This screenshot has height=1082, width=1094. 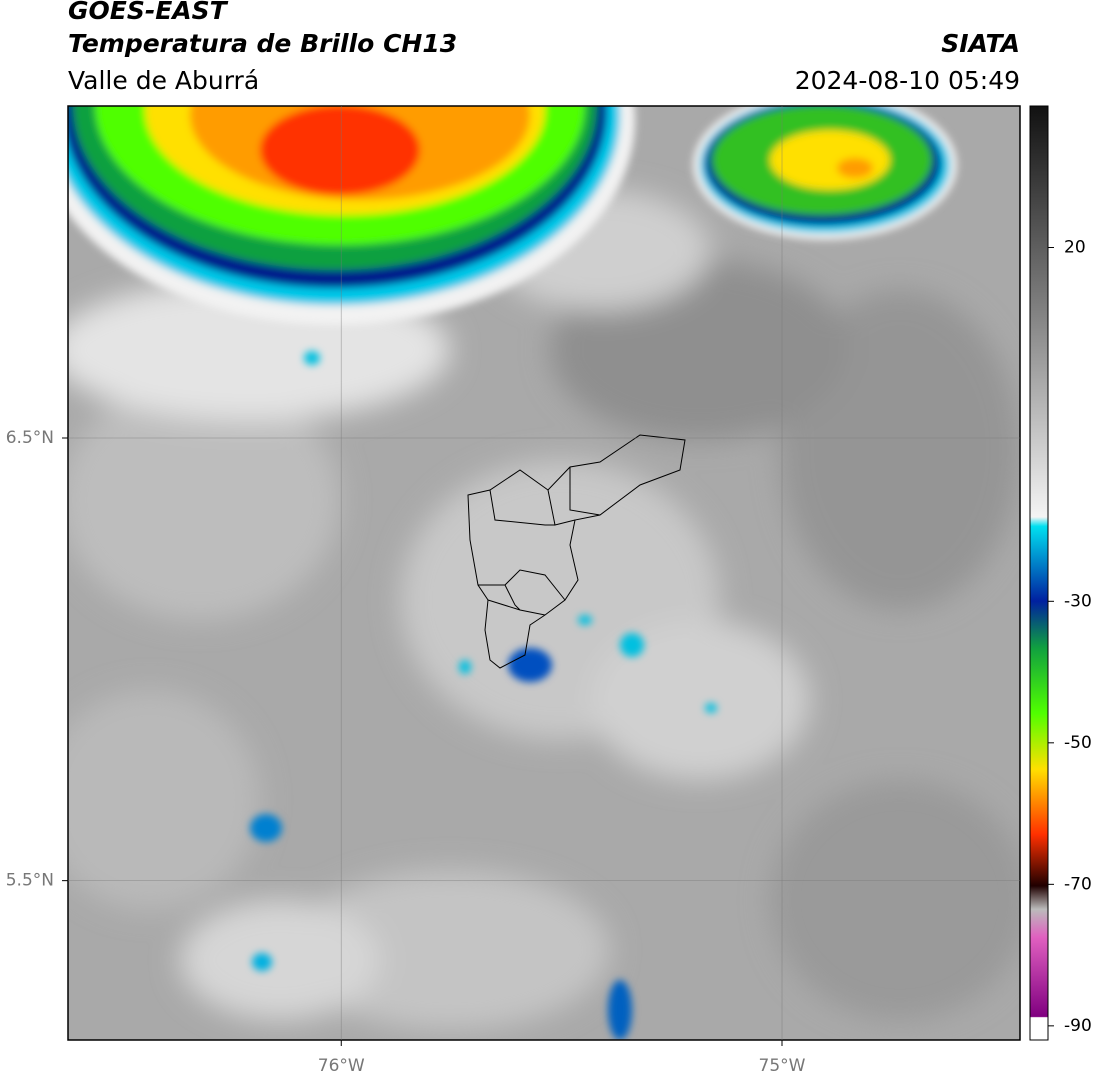 What do you see at coordinates (30, 881) in the screenshot?
I see `y-tick-label: 5.5°N` at bounding box center [30, 881].